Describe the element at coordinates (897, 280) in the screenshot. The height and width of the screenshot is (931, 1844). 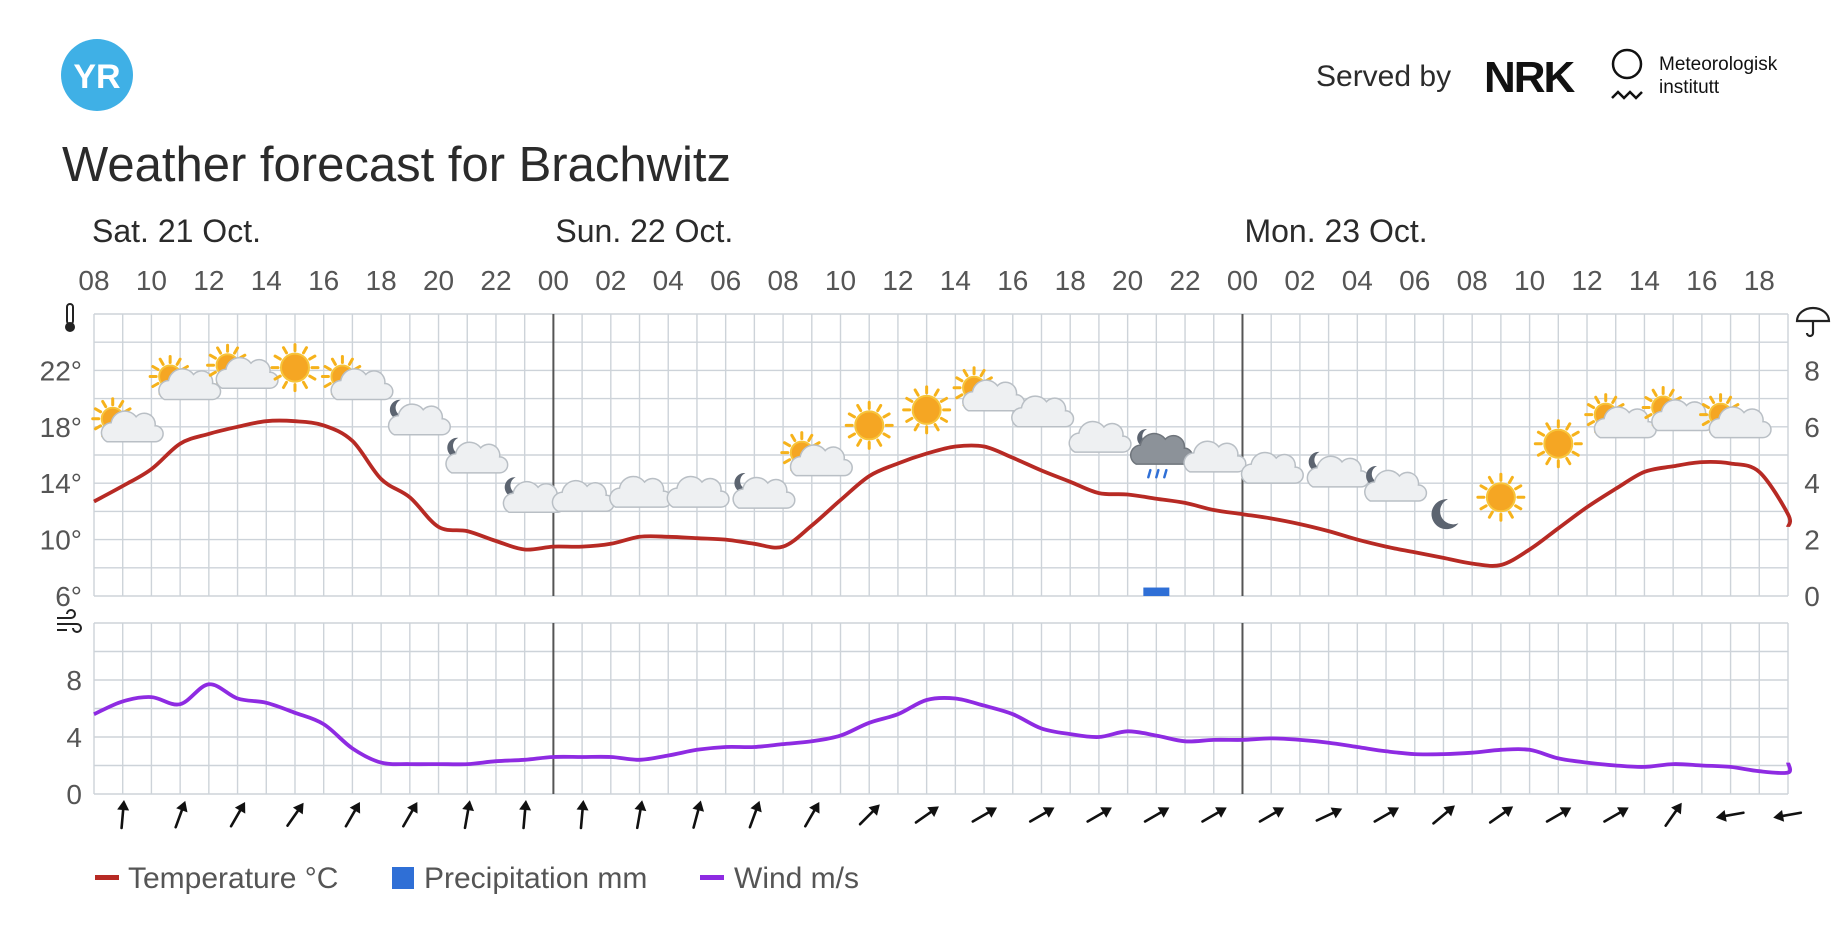
I see `hour-tick-label: 12` at that location.